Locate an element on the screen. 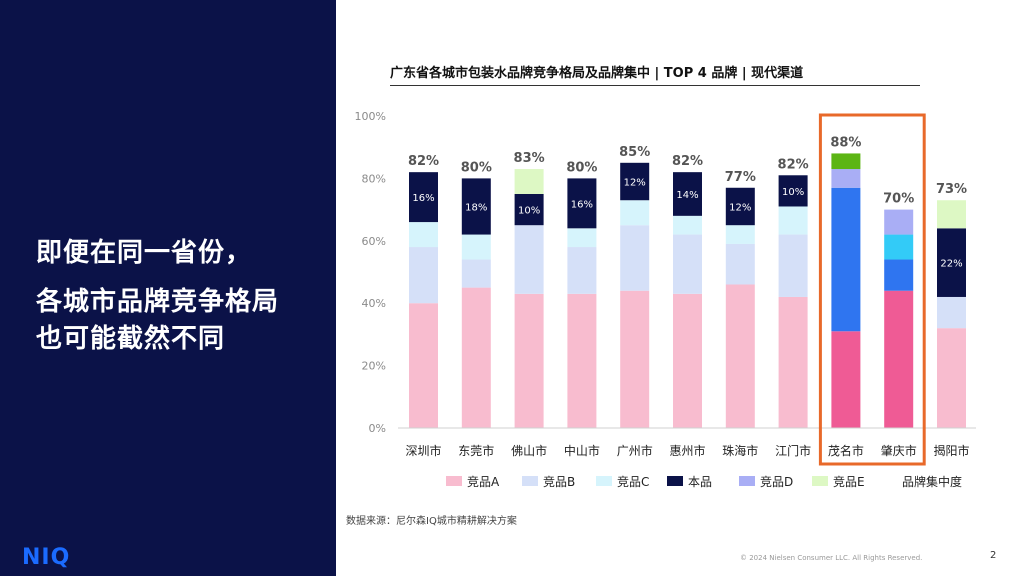 This screenshot has height=576, width=1024. x-tick-label: 肇庆市 is located at coordinates (899, 450).